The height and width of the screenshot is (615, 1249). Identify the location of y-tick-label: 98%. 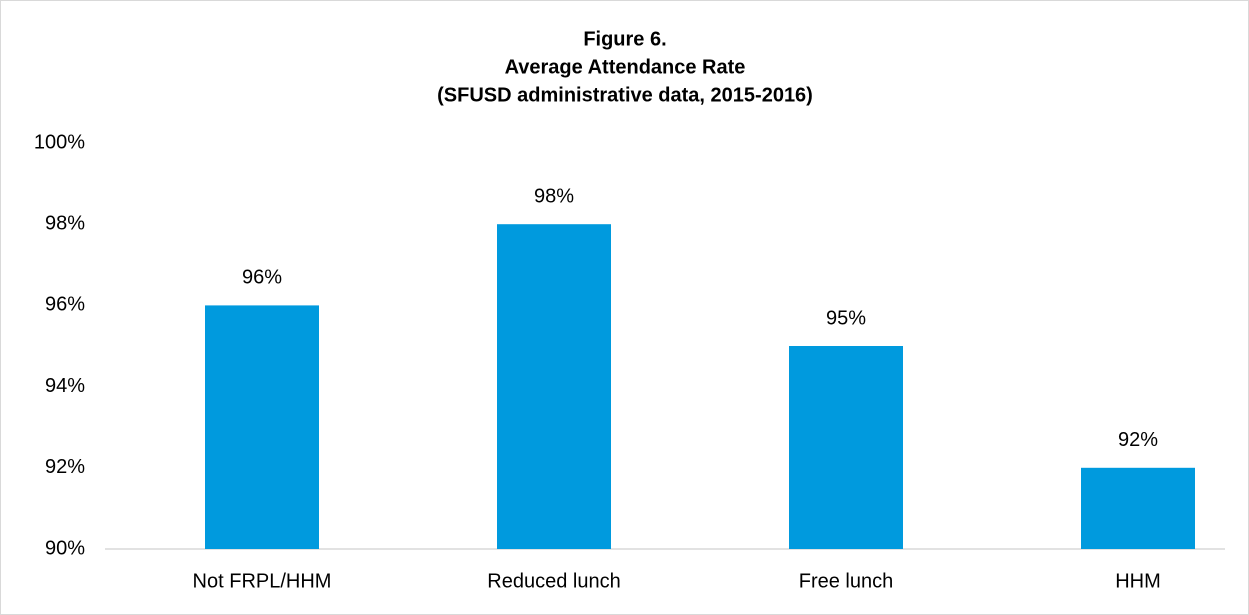
(65, 223).